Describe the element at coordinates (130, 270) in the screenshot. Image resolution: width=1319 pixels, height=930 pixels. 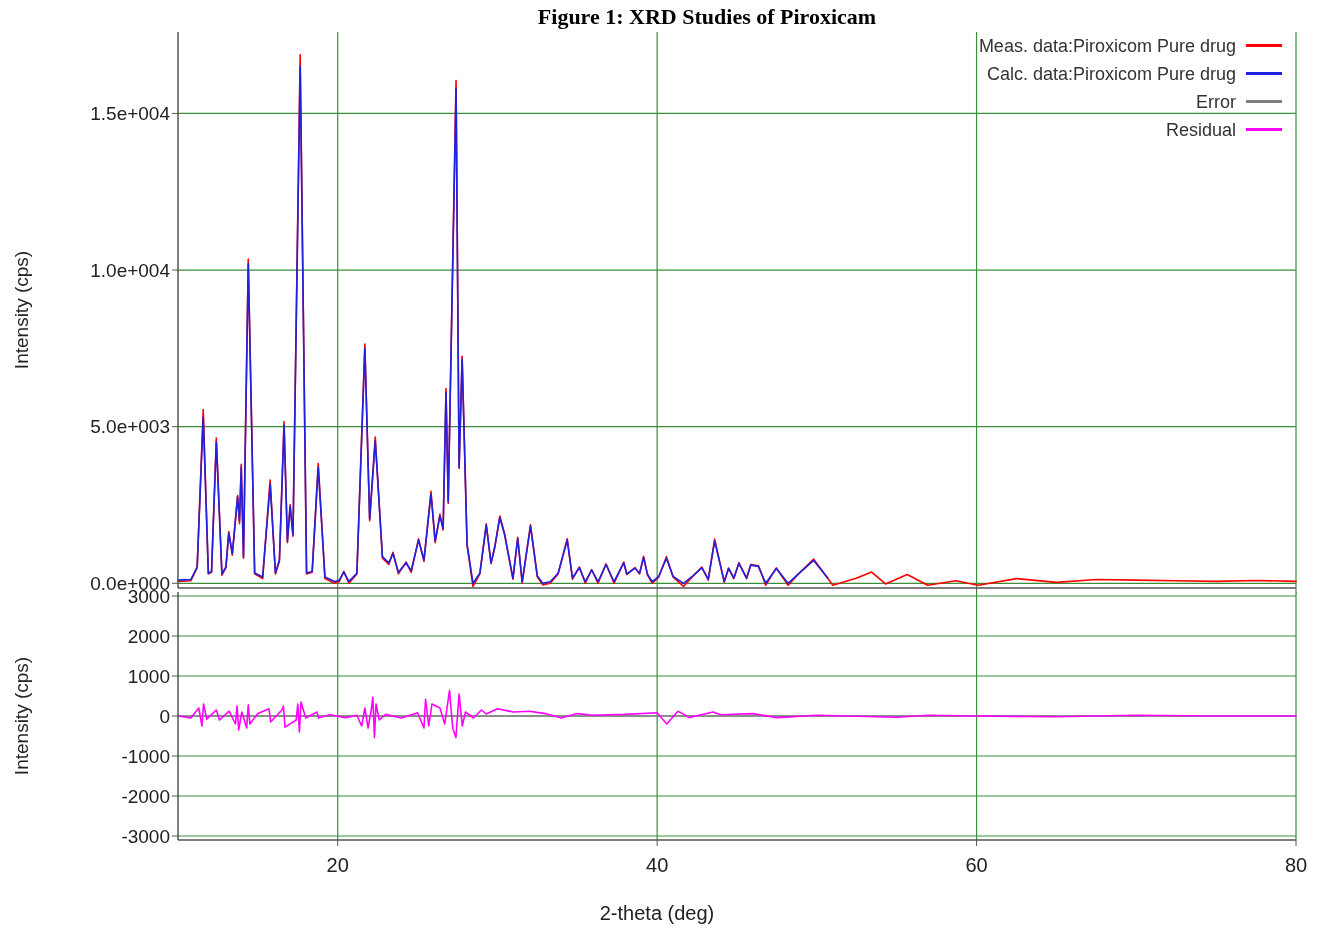
I see `y-tick-label: 1.0e+004` at that location.